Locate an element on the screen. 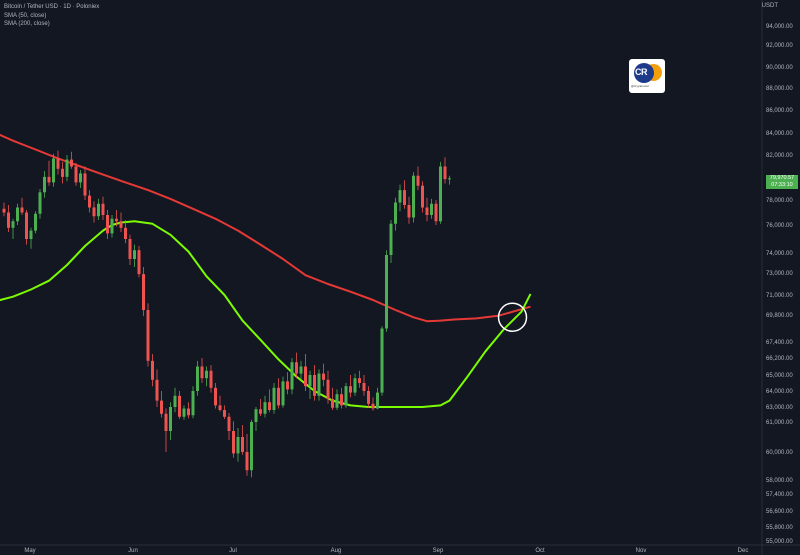 This screenshot has width=800, height=555. sma-200-legend: SMA (200, close) is located at coordinates (27, 24).